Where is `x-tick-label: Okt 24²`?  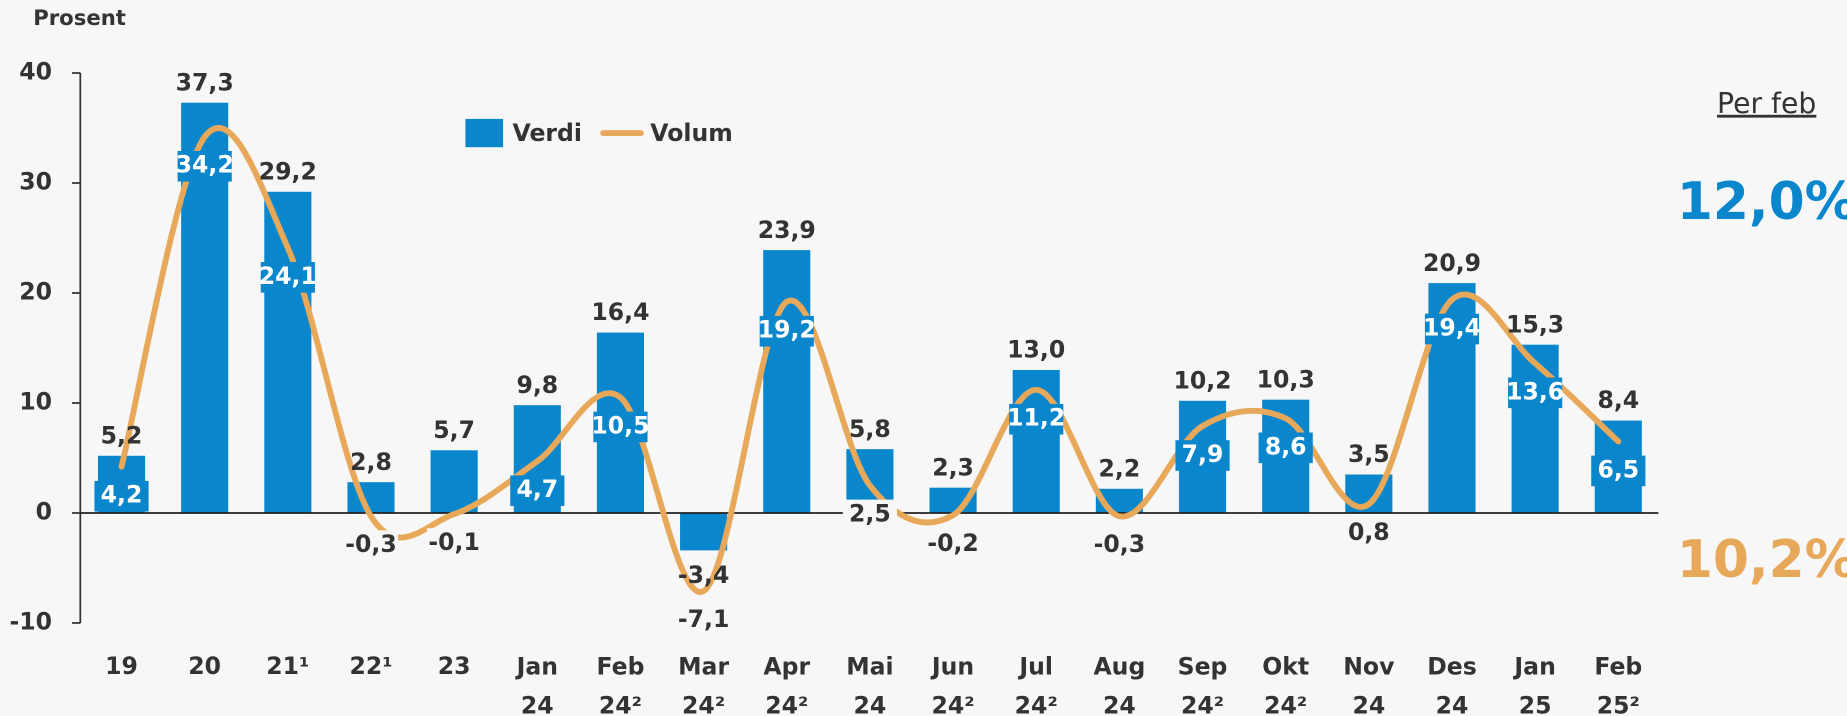
x-tick-label: Okt 24² is located at coordinates (1285, 684).